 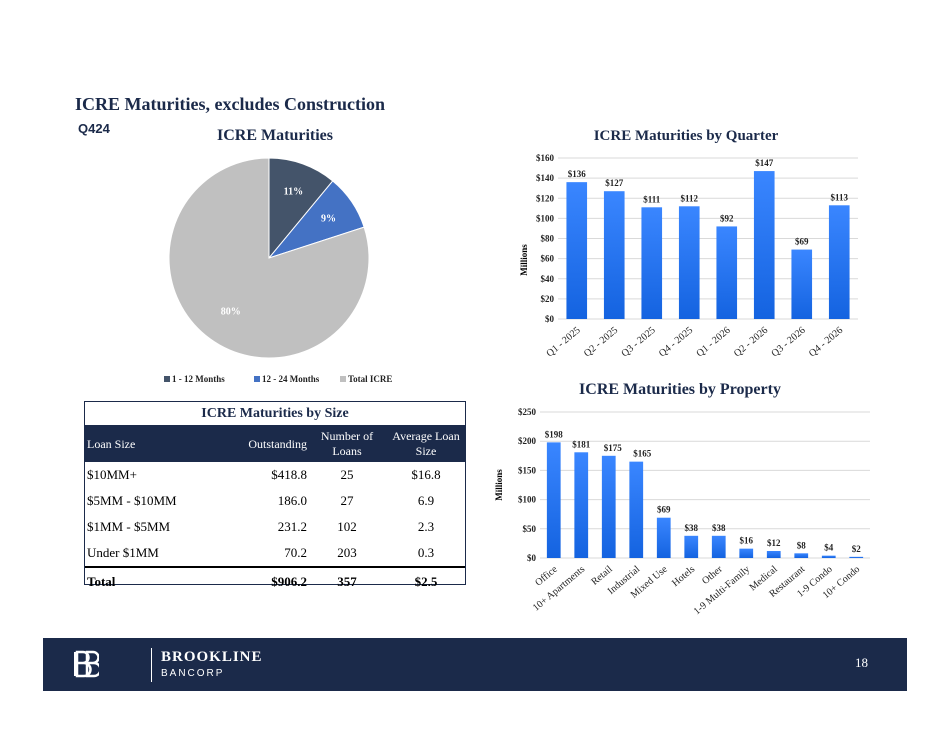 What do you see at coordinates (774, 543) in the screenshot?
I see `bar-value-label: $12` at bounding box center [774, 543].